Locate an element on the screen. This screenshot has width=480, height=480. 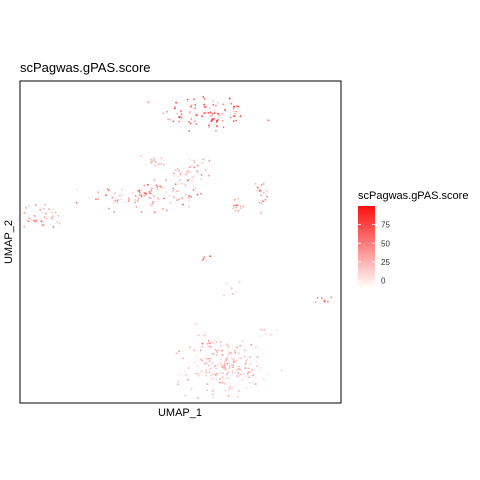
legend-tick-label: 75 is located at coordinates (385, 225).